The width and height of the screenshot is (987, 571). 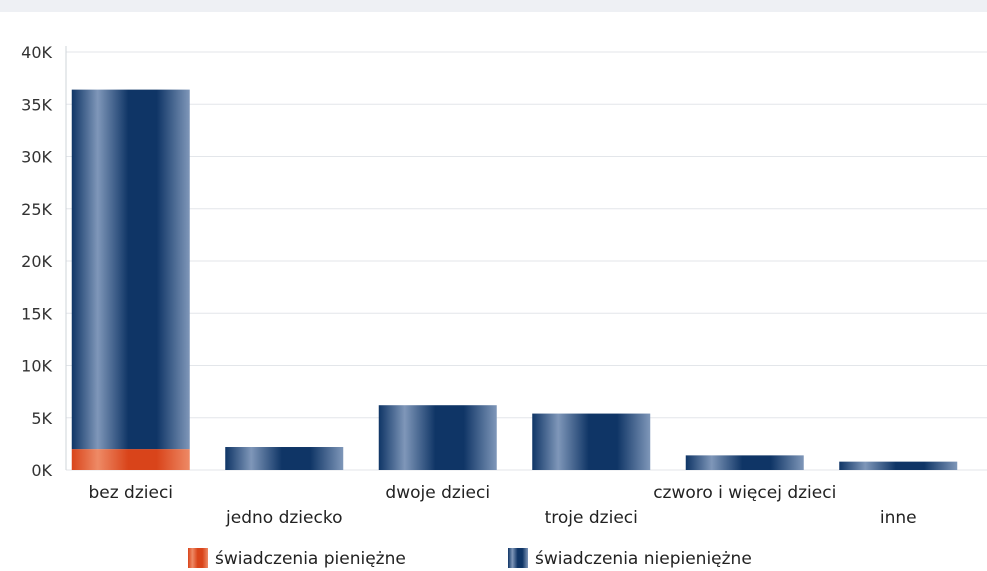 I want to click on y-tick-label: 10K, so click(x=36, y=366).